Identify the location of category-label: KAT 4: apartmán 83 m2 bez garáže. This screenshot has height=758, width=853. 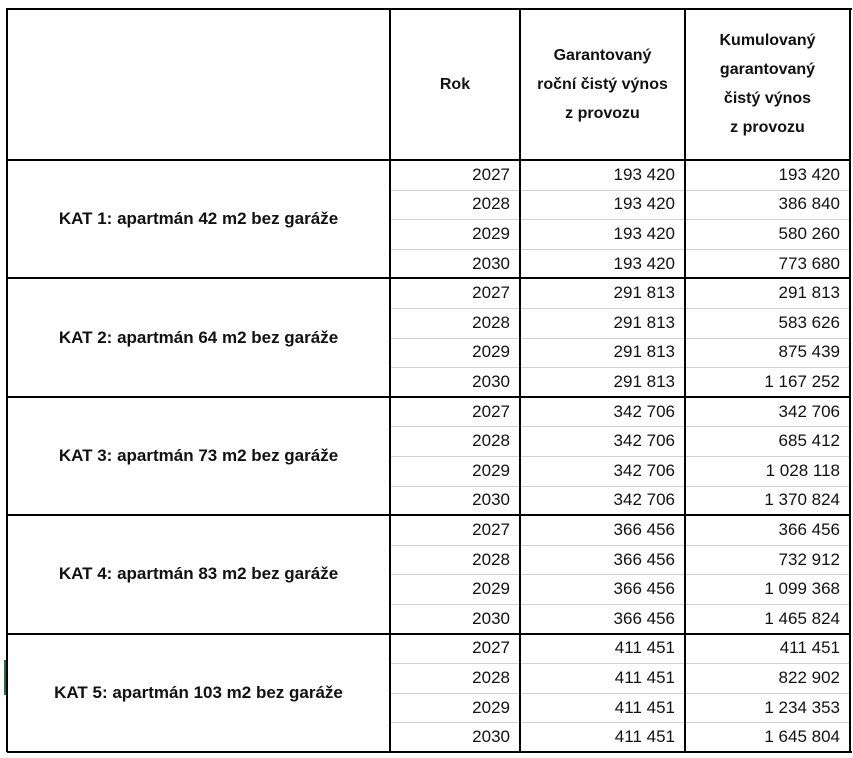
(198, 574).